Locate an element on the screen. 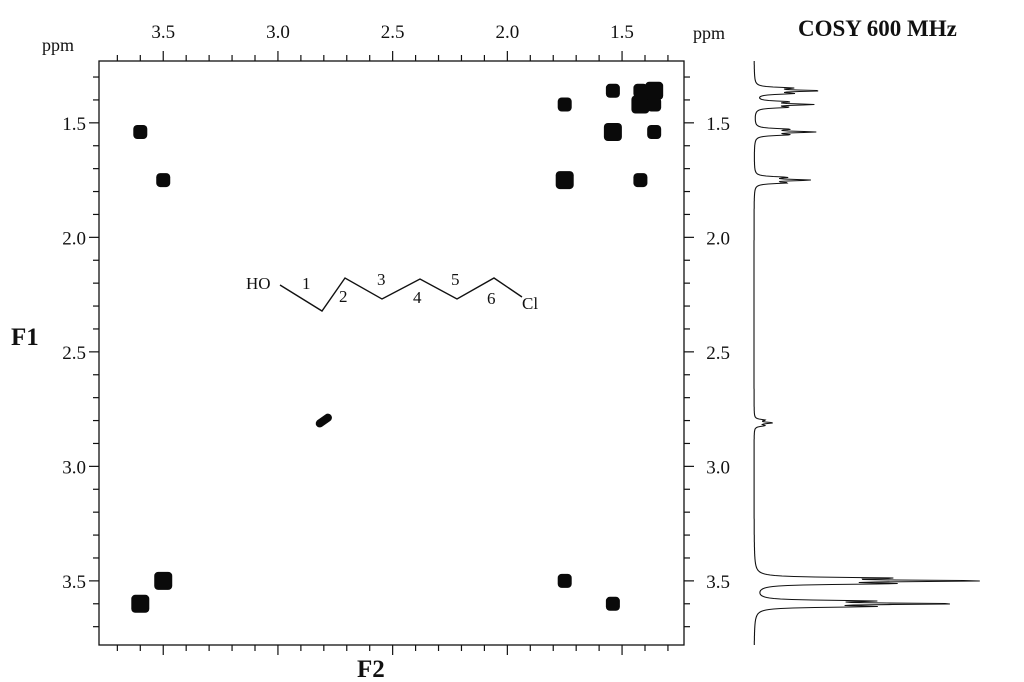 The image size is (1024, 682). top-ppm-label: ppm is located at coordinates (58, 45).